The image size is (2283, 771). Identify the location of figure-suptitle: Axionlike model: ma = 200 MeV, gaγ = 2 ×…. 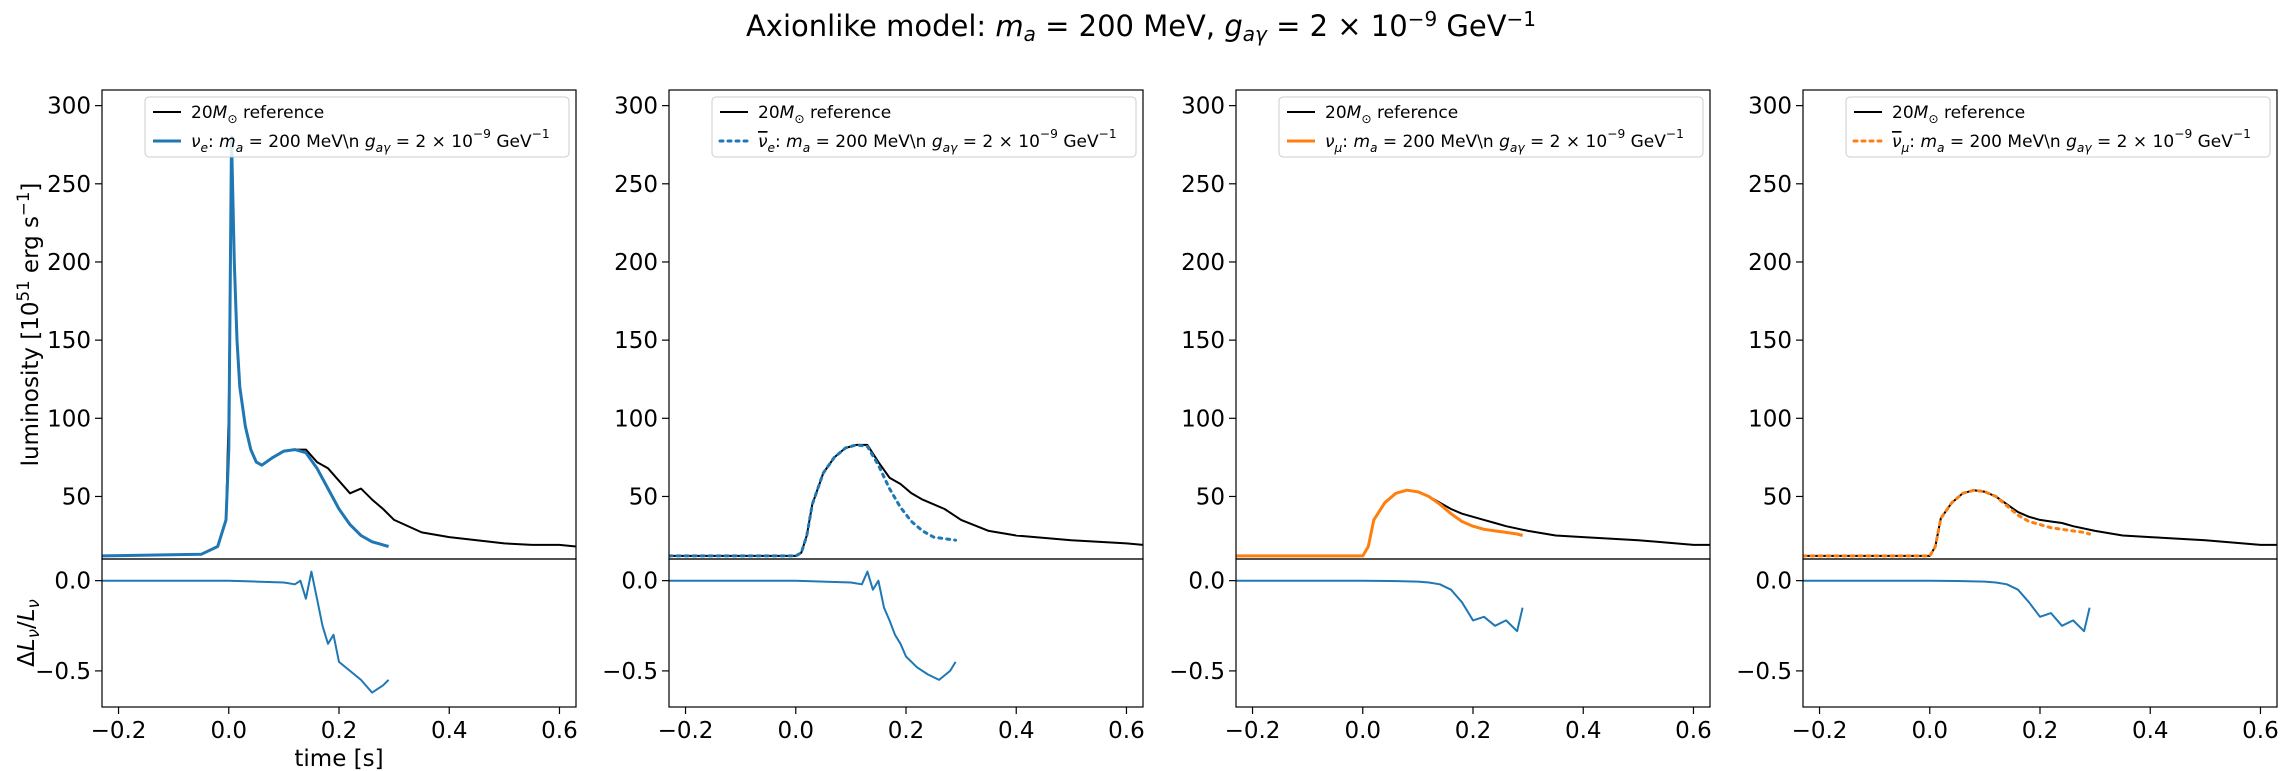
(1141, 26).